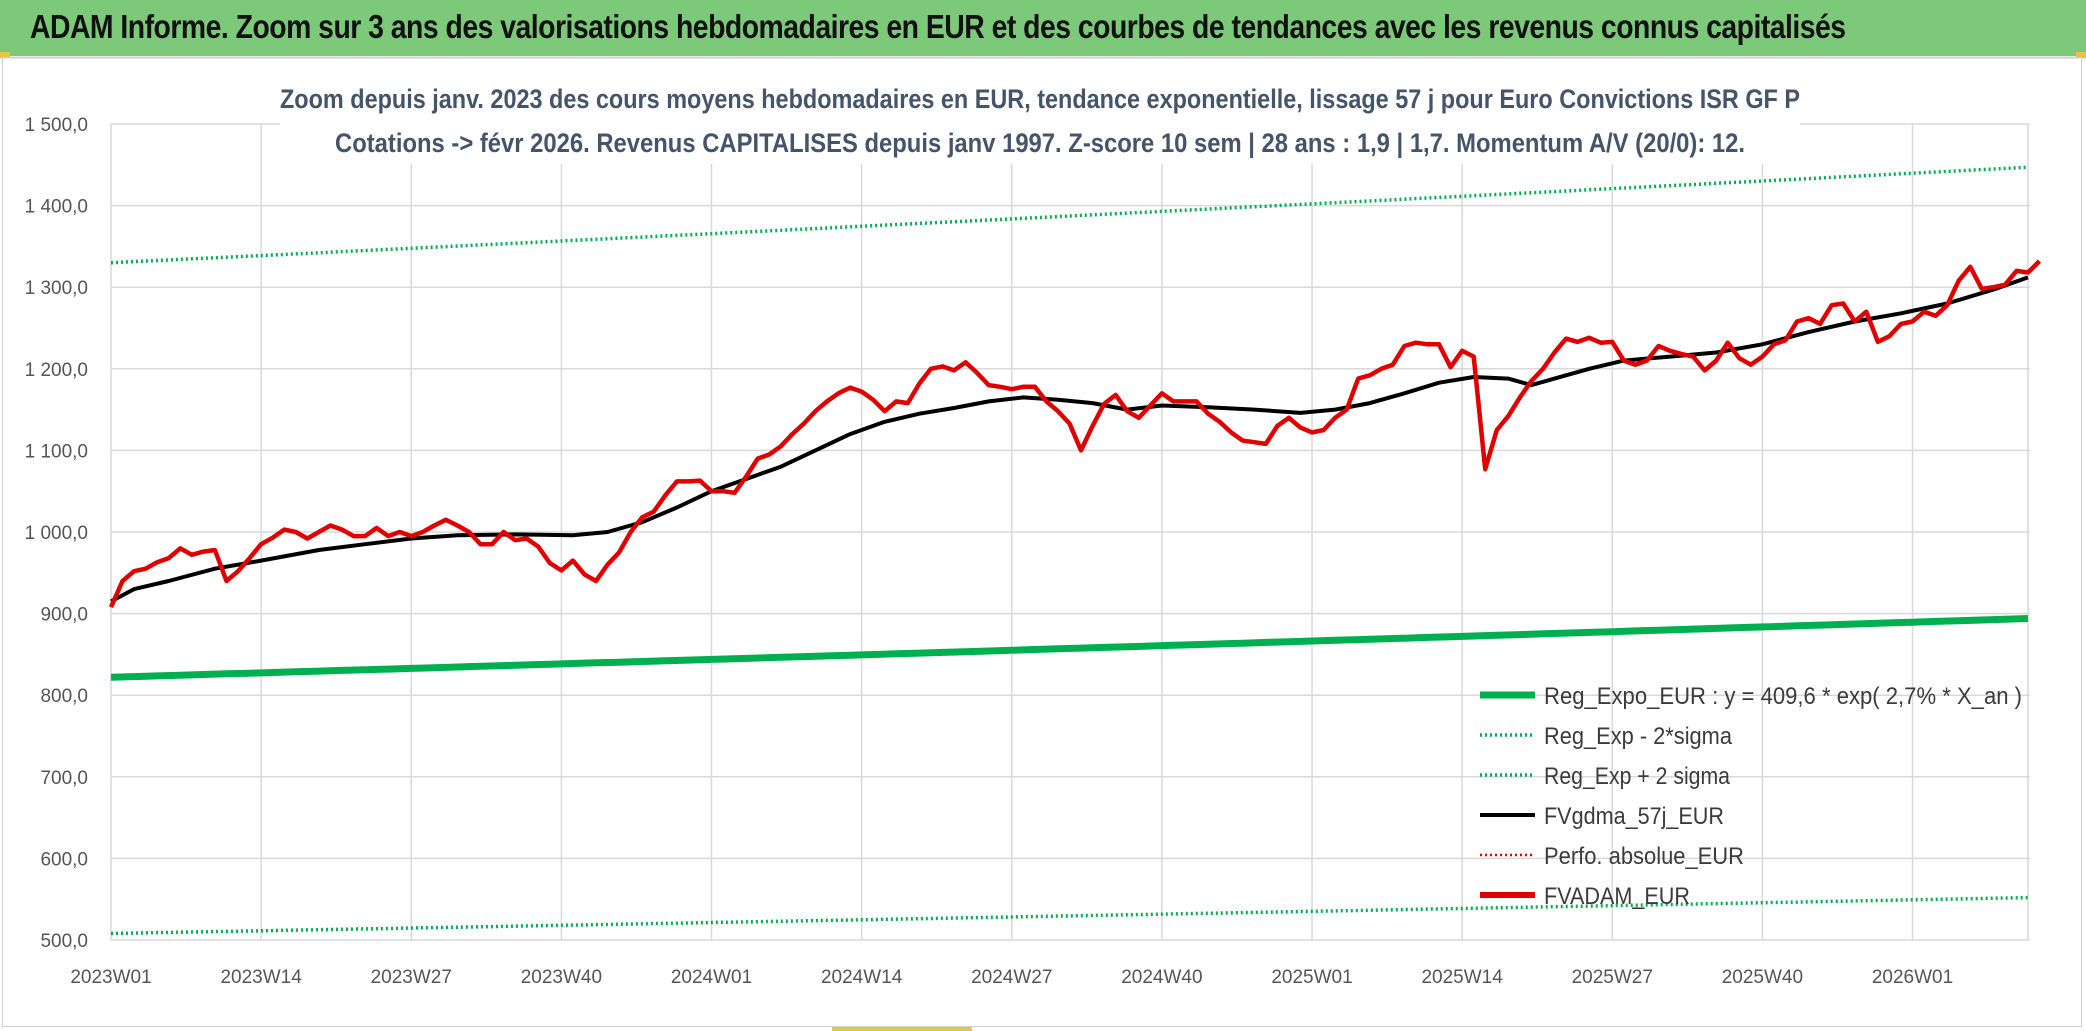 Image resolution: width=2086 pixels, height=1031 pixels. Describe the element at coordinates (1617, 896) in the screenshot. I see `legend-label-fvadam: FVADAM_EUR` at that location.